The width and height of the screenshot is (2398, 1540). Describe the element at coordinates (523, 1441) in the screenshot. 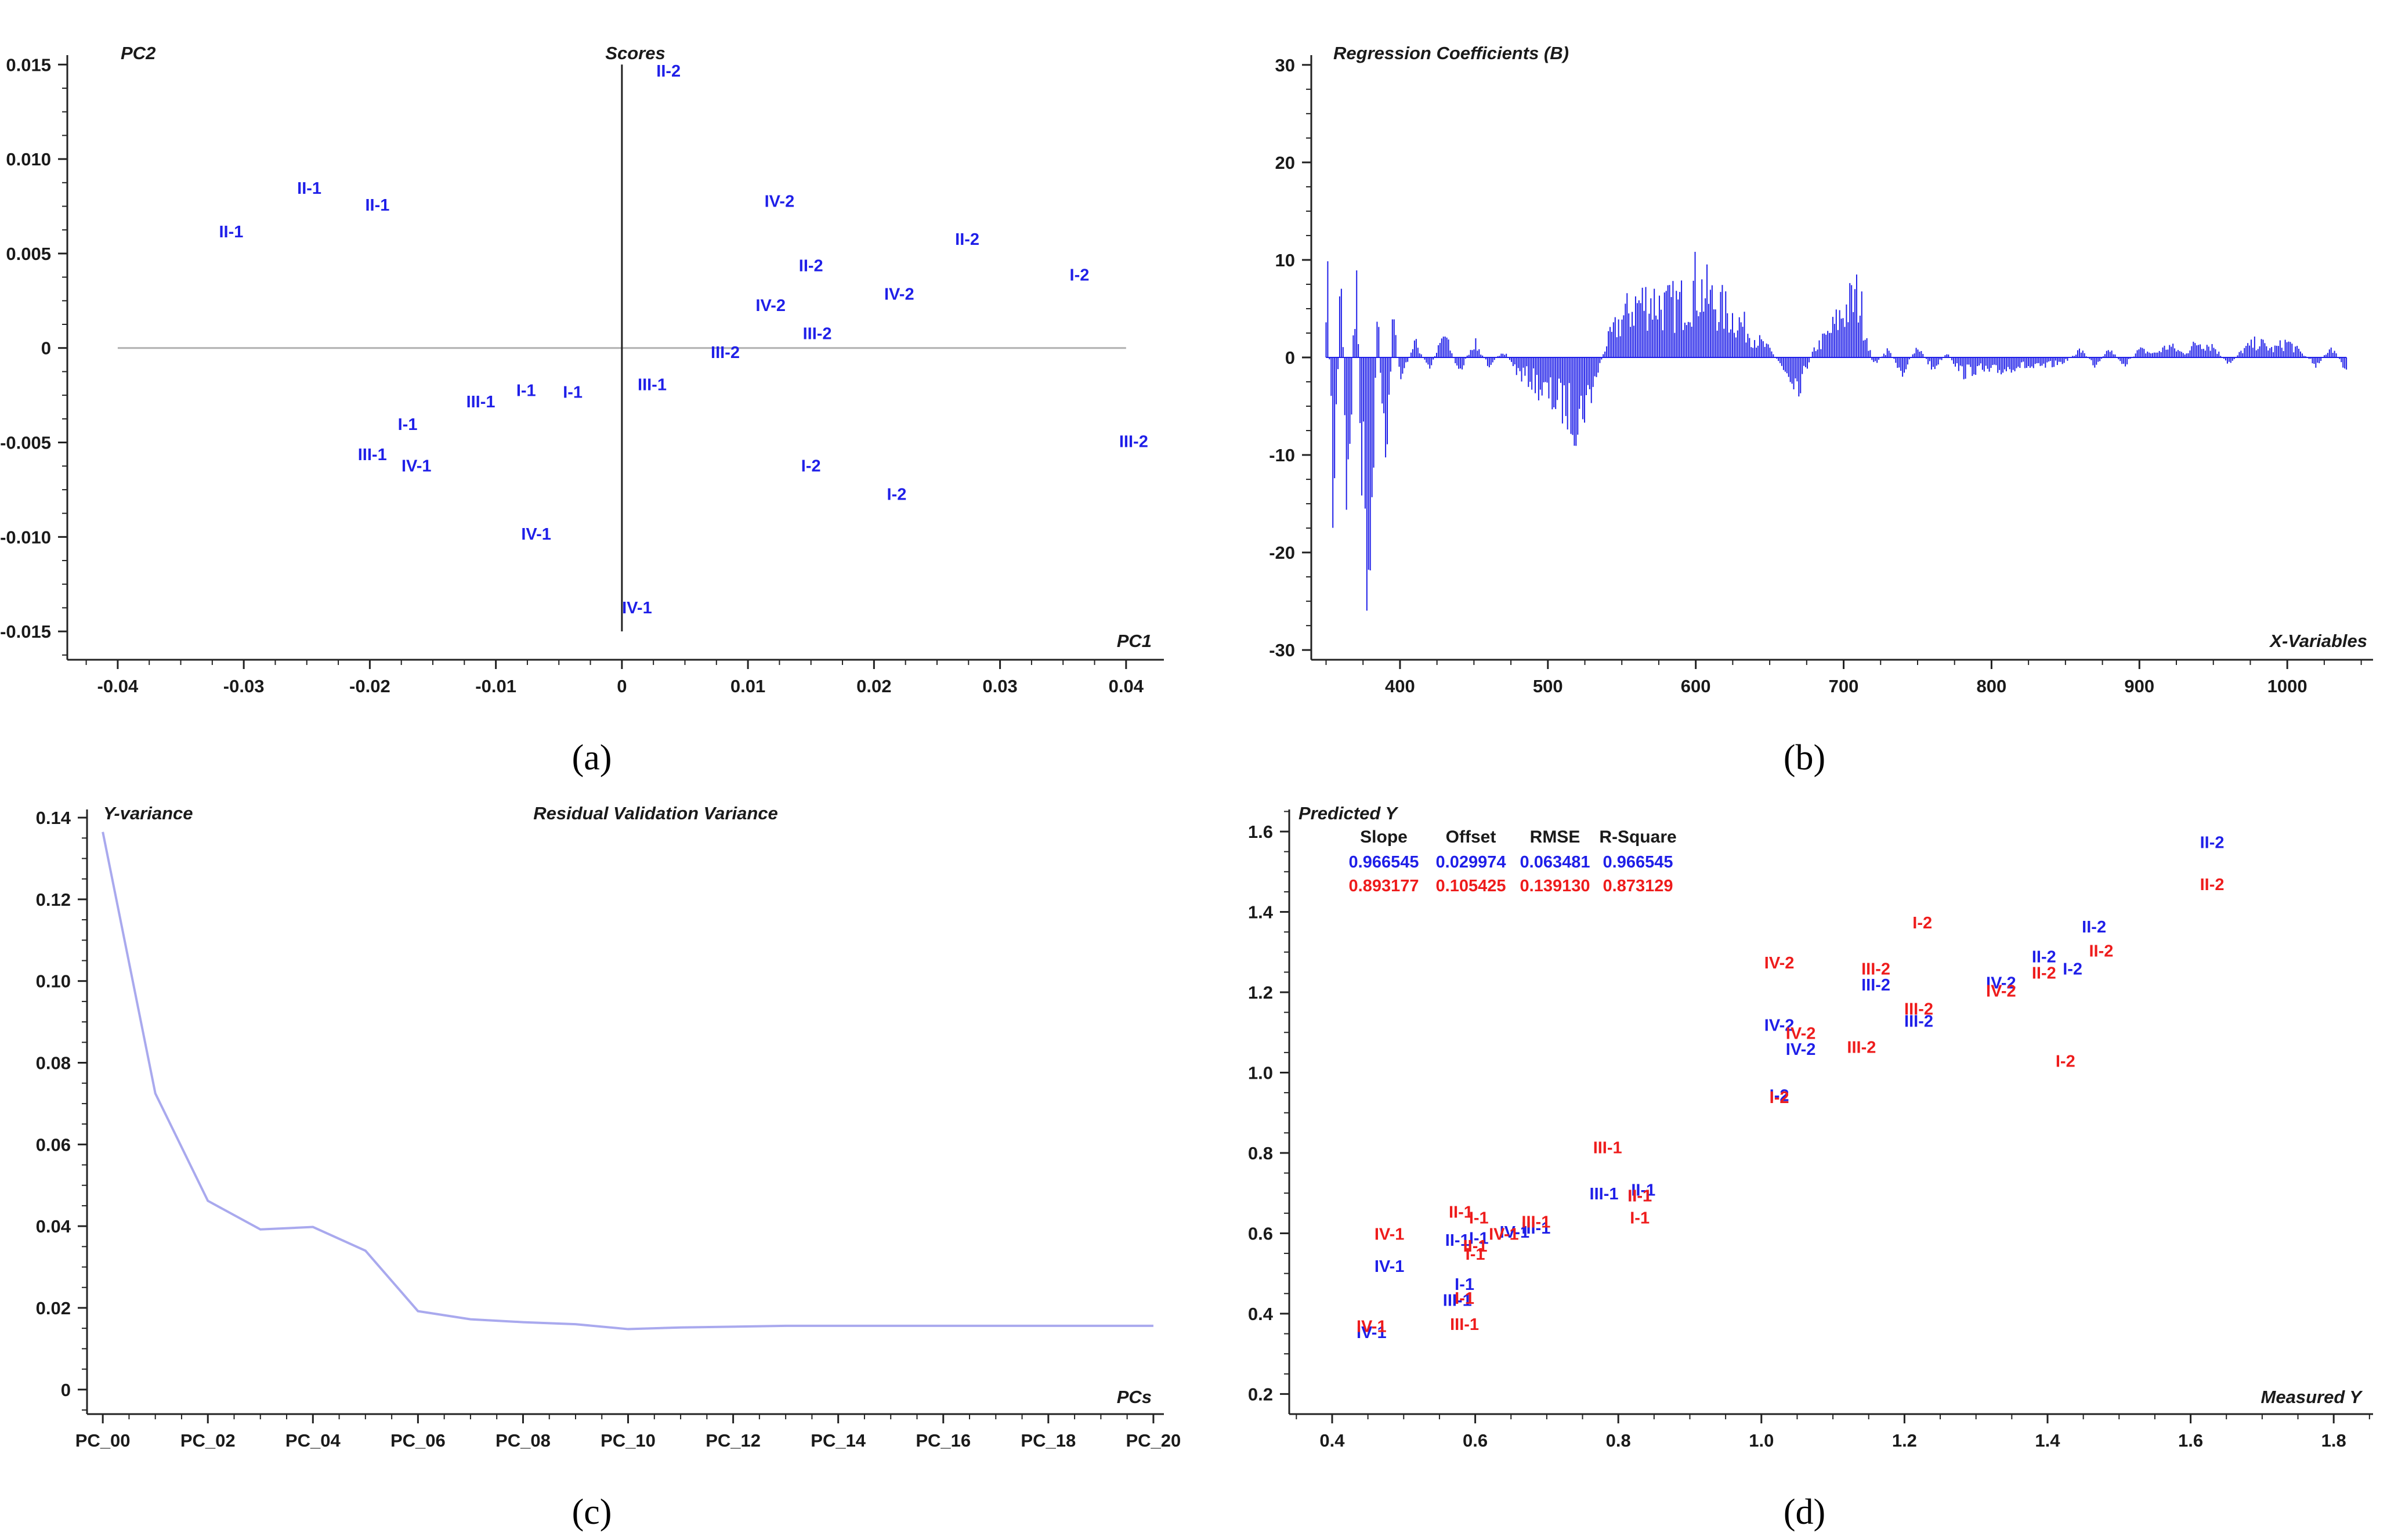

I see `variance-x-tick-label: PC_08` at that location.